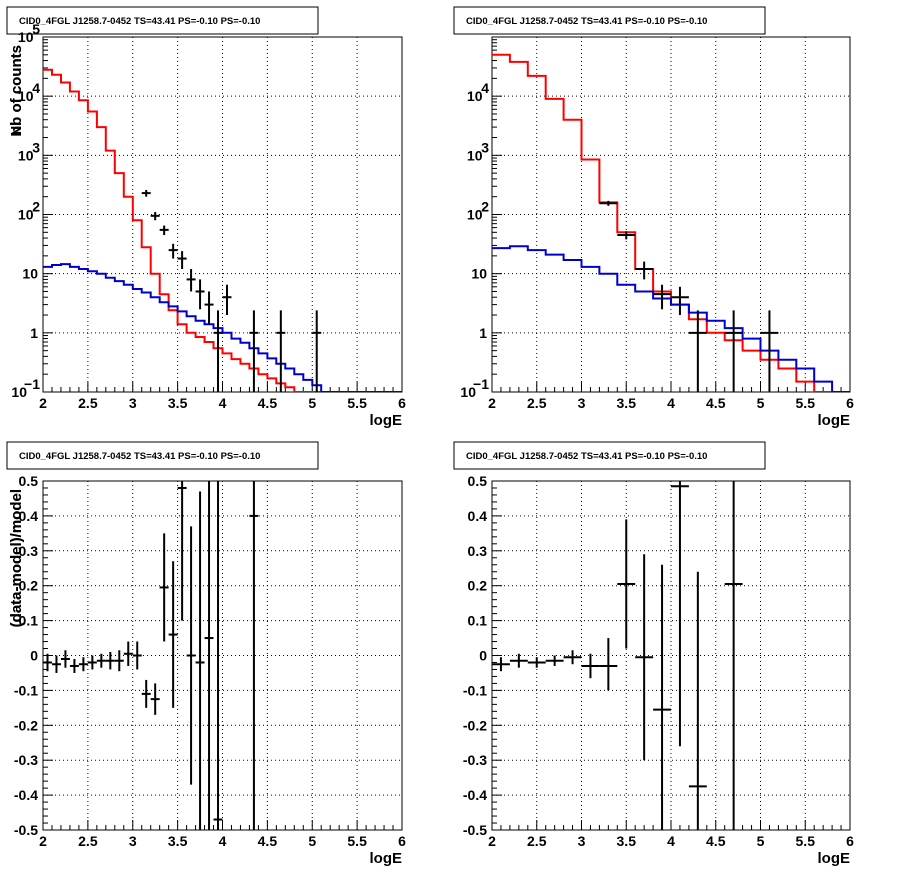 This screenshot has height=875, width=898. What do you see at coordinates (88, 841) in the screenshot?
I see `x-tick-label: 2.5` at bounding box center [88, 841].